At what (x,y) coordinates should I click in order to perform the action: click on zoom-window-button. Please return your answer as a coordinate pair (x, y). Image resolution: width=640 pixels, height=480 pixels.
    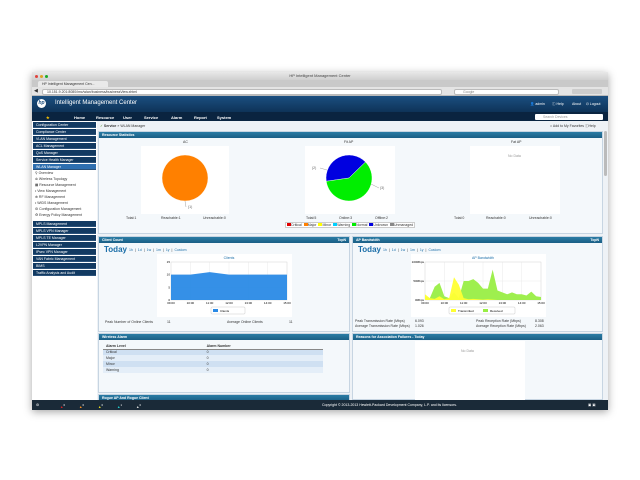
    Looking at the image, I should click on (46, 76).